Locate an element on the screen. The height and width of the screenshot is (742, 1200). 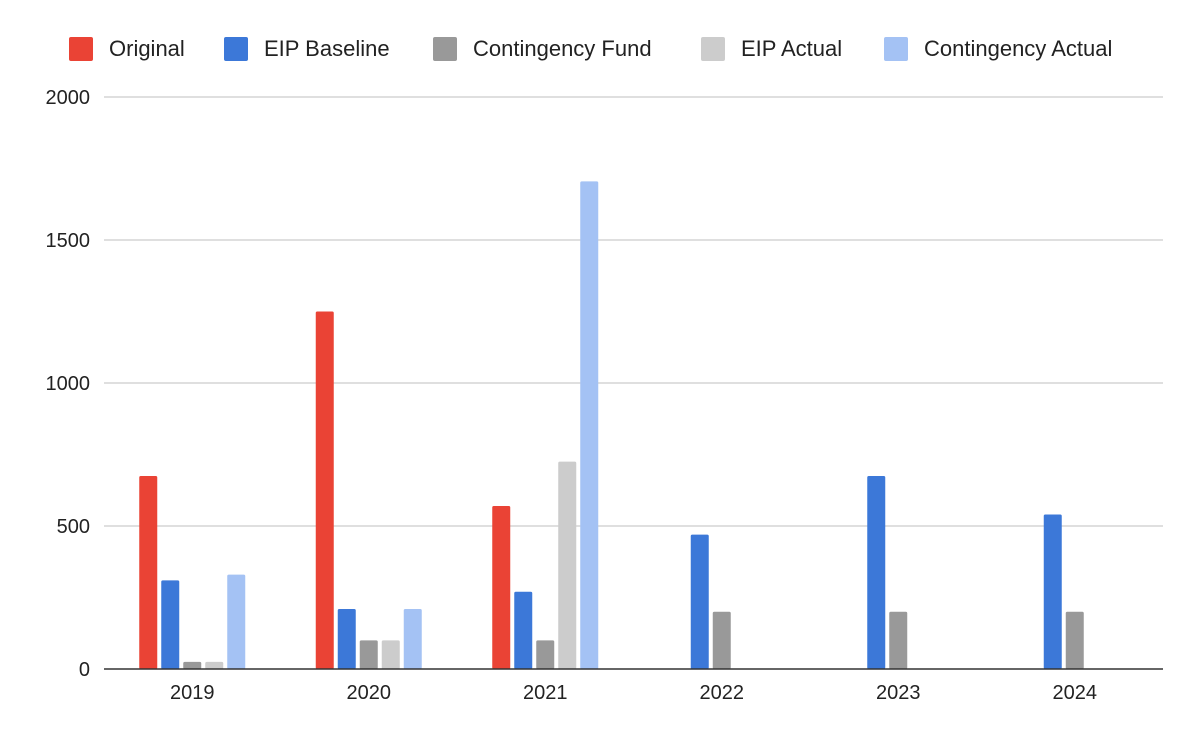
legend-item-eip-baseline: EIP Baseline is located at coordinates (307, 48).